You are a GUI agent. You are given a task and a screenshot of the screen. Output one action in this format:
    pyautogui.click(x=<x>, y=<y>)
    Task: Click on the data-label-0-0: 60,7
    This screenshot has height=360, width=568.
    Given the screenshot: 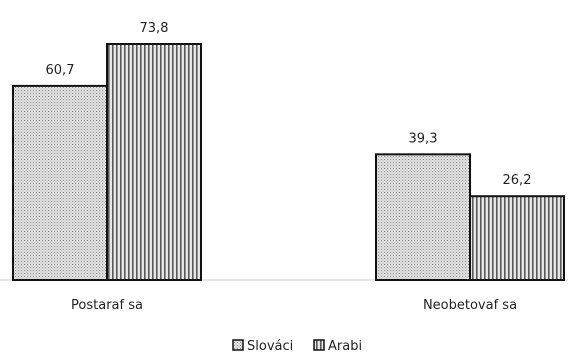 What is the action you would take?
    pyautogui.click(x=60, y=70)
    